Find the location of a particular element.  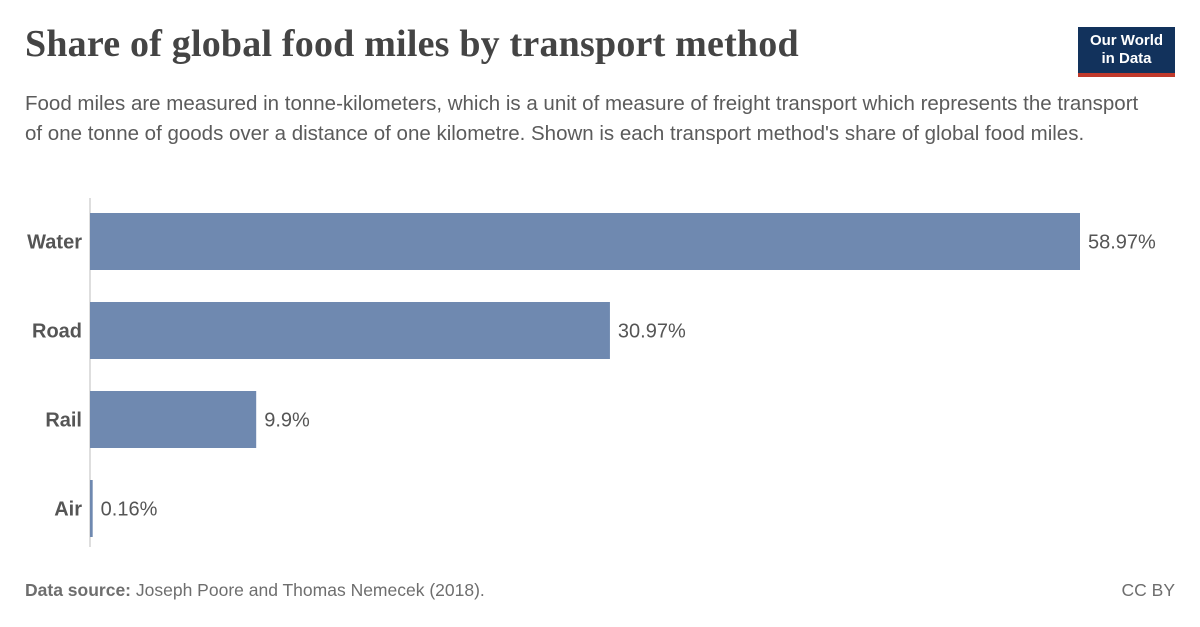

bar-road is located at coordinates (350, 330).